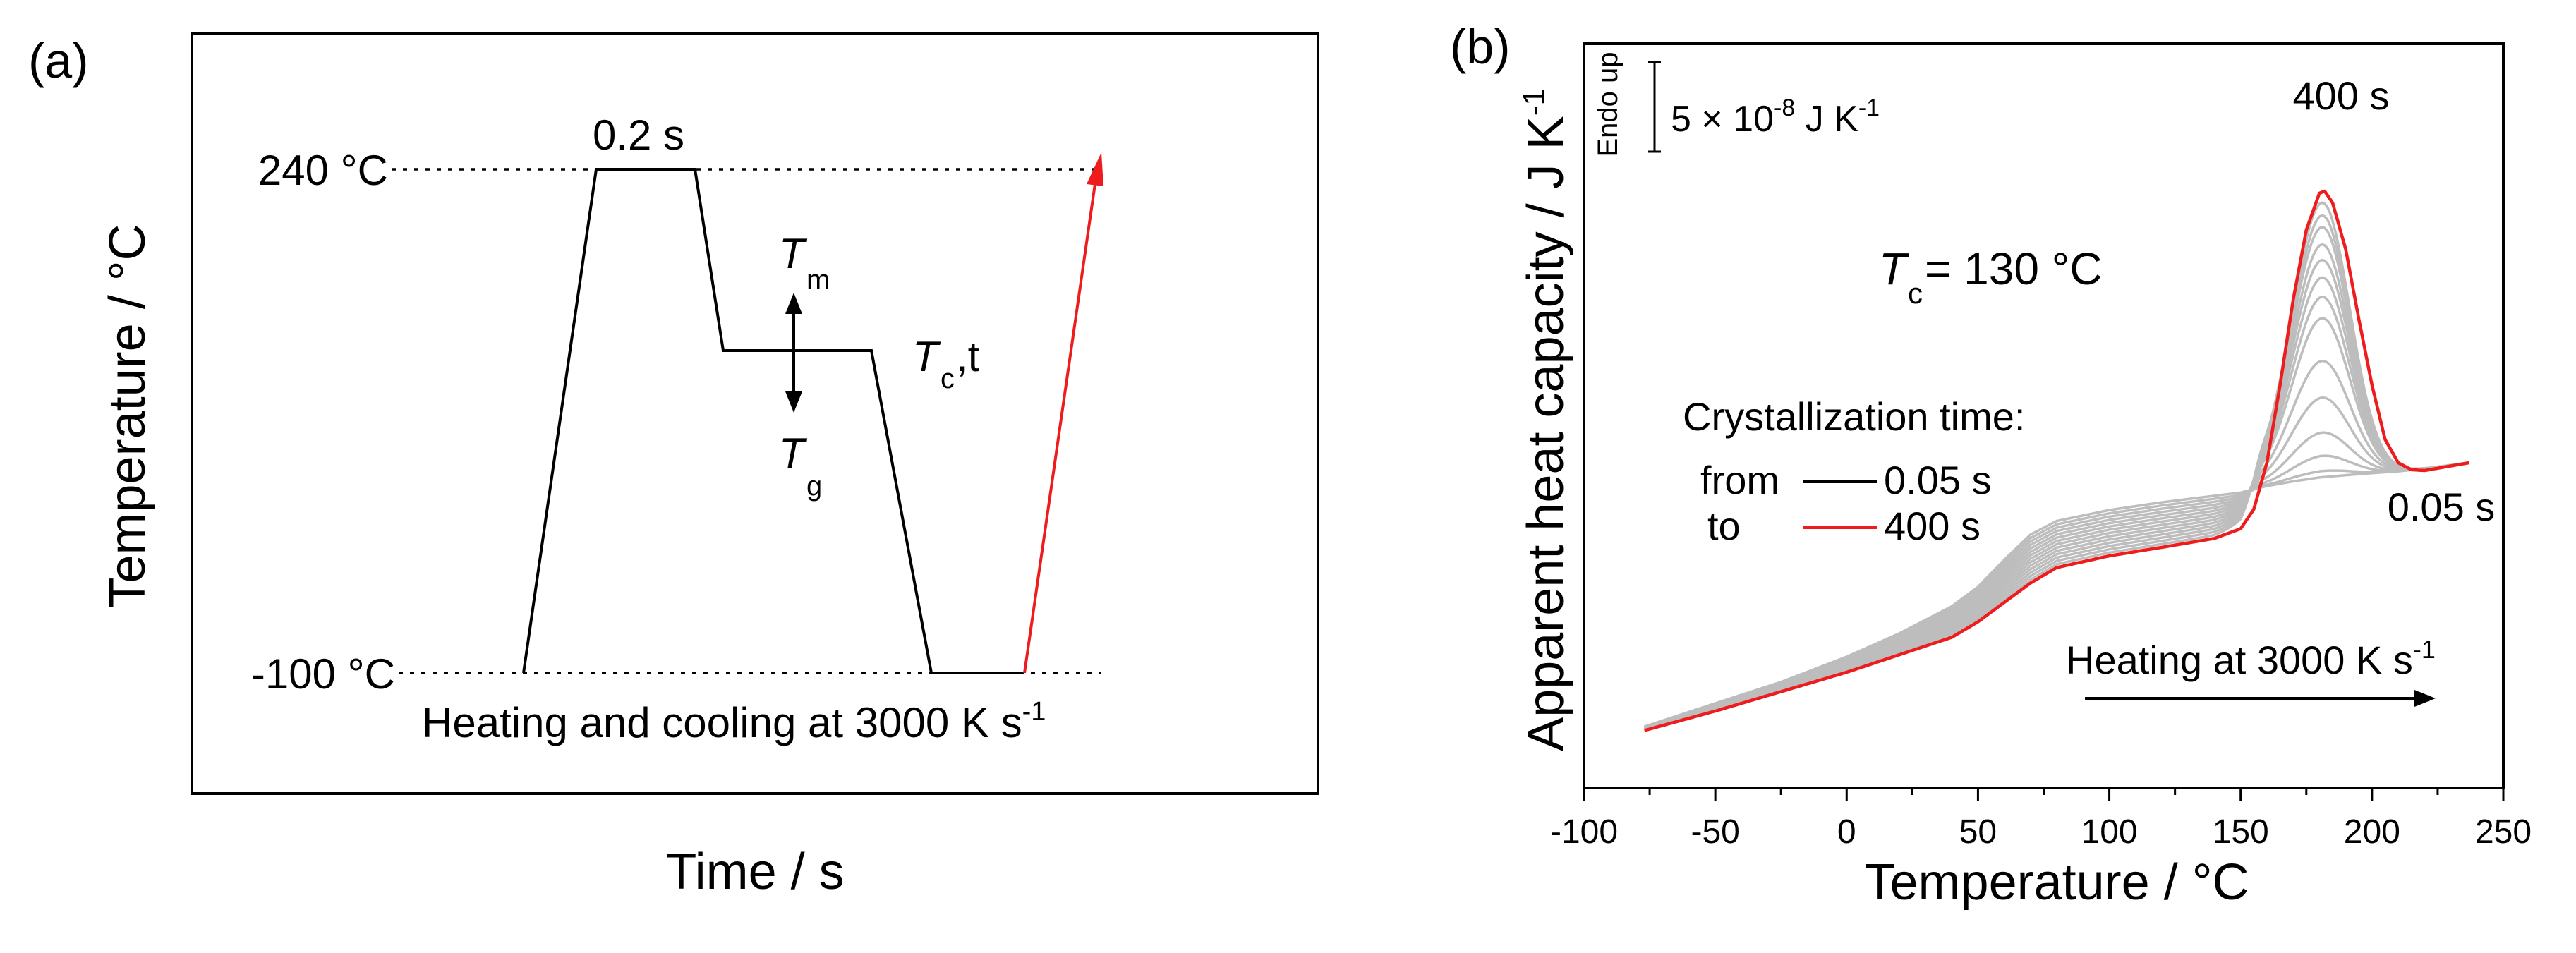 The image size is (2576, 953). What do you see at coordinates (58, 60) in the screenshot?
I see `panel-a-label: (a)` at bounding box center [58, 60].